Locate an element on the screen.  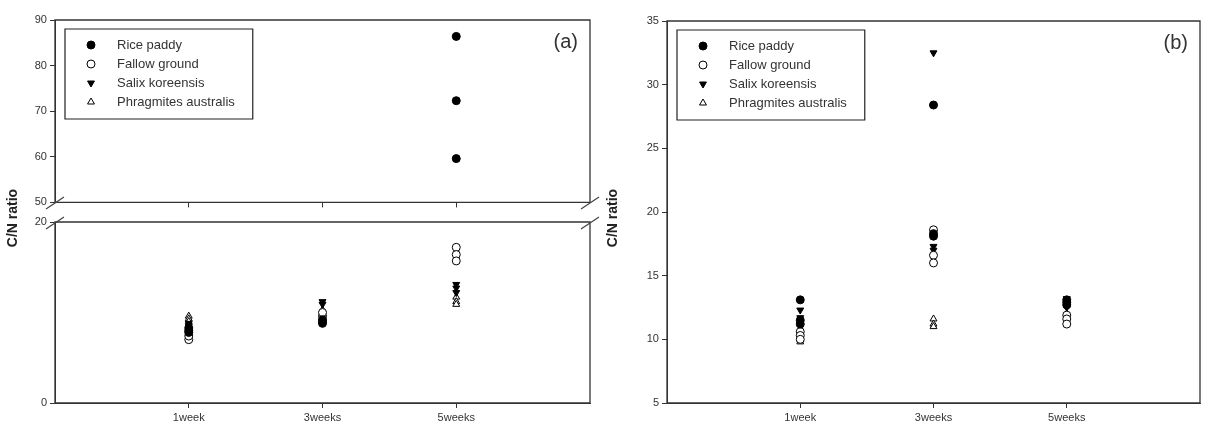
y-tick-label: 50 is located at coordinates (40, 201).